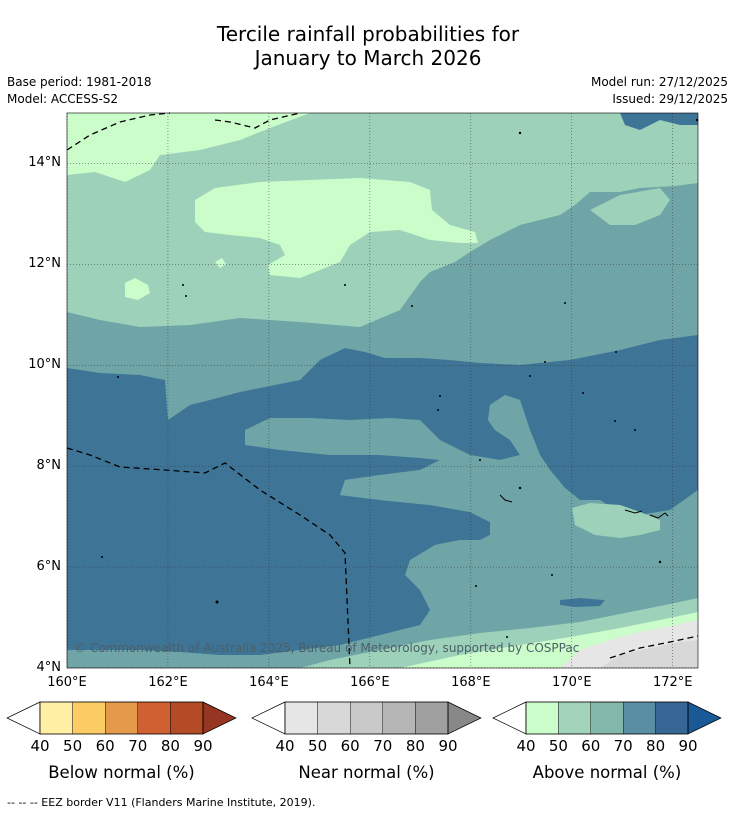 The height and width of the screenshot is (816, 736). Describe the element at coordinates (630, 206) in the screenshot. I see `region-above-50-60-east` at that location.